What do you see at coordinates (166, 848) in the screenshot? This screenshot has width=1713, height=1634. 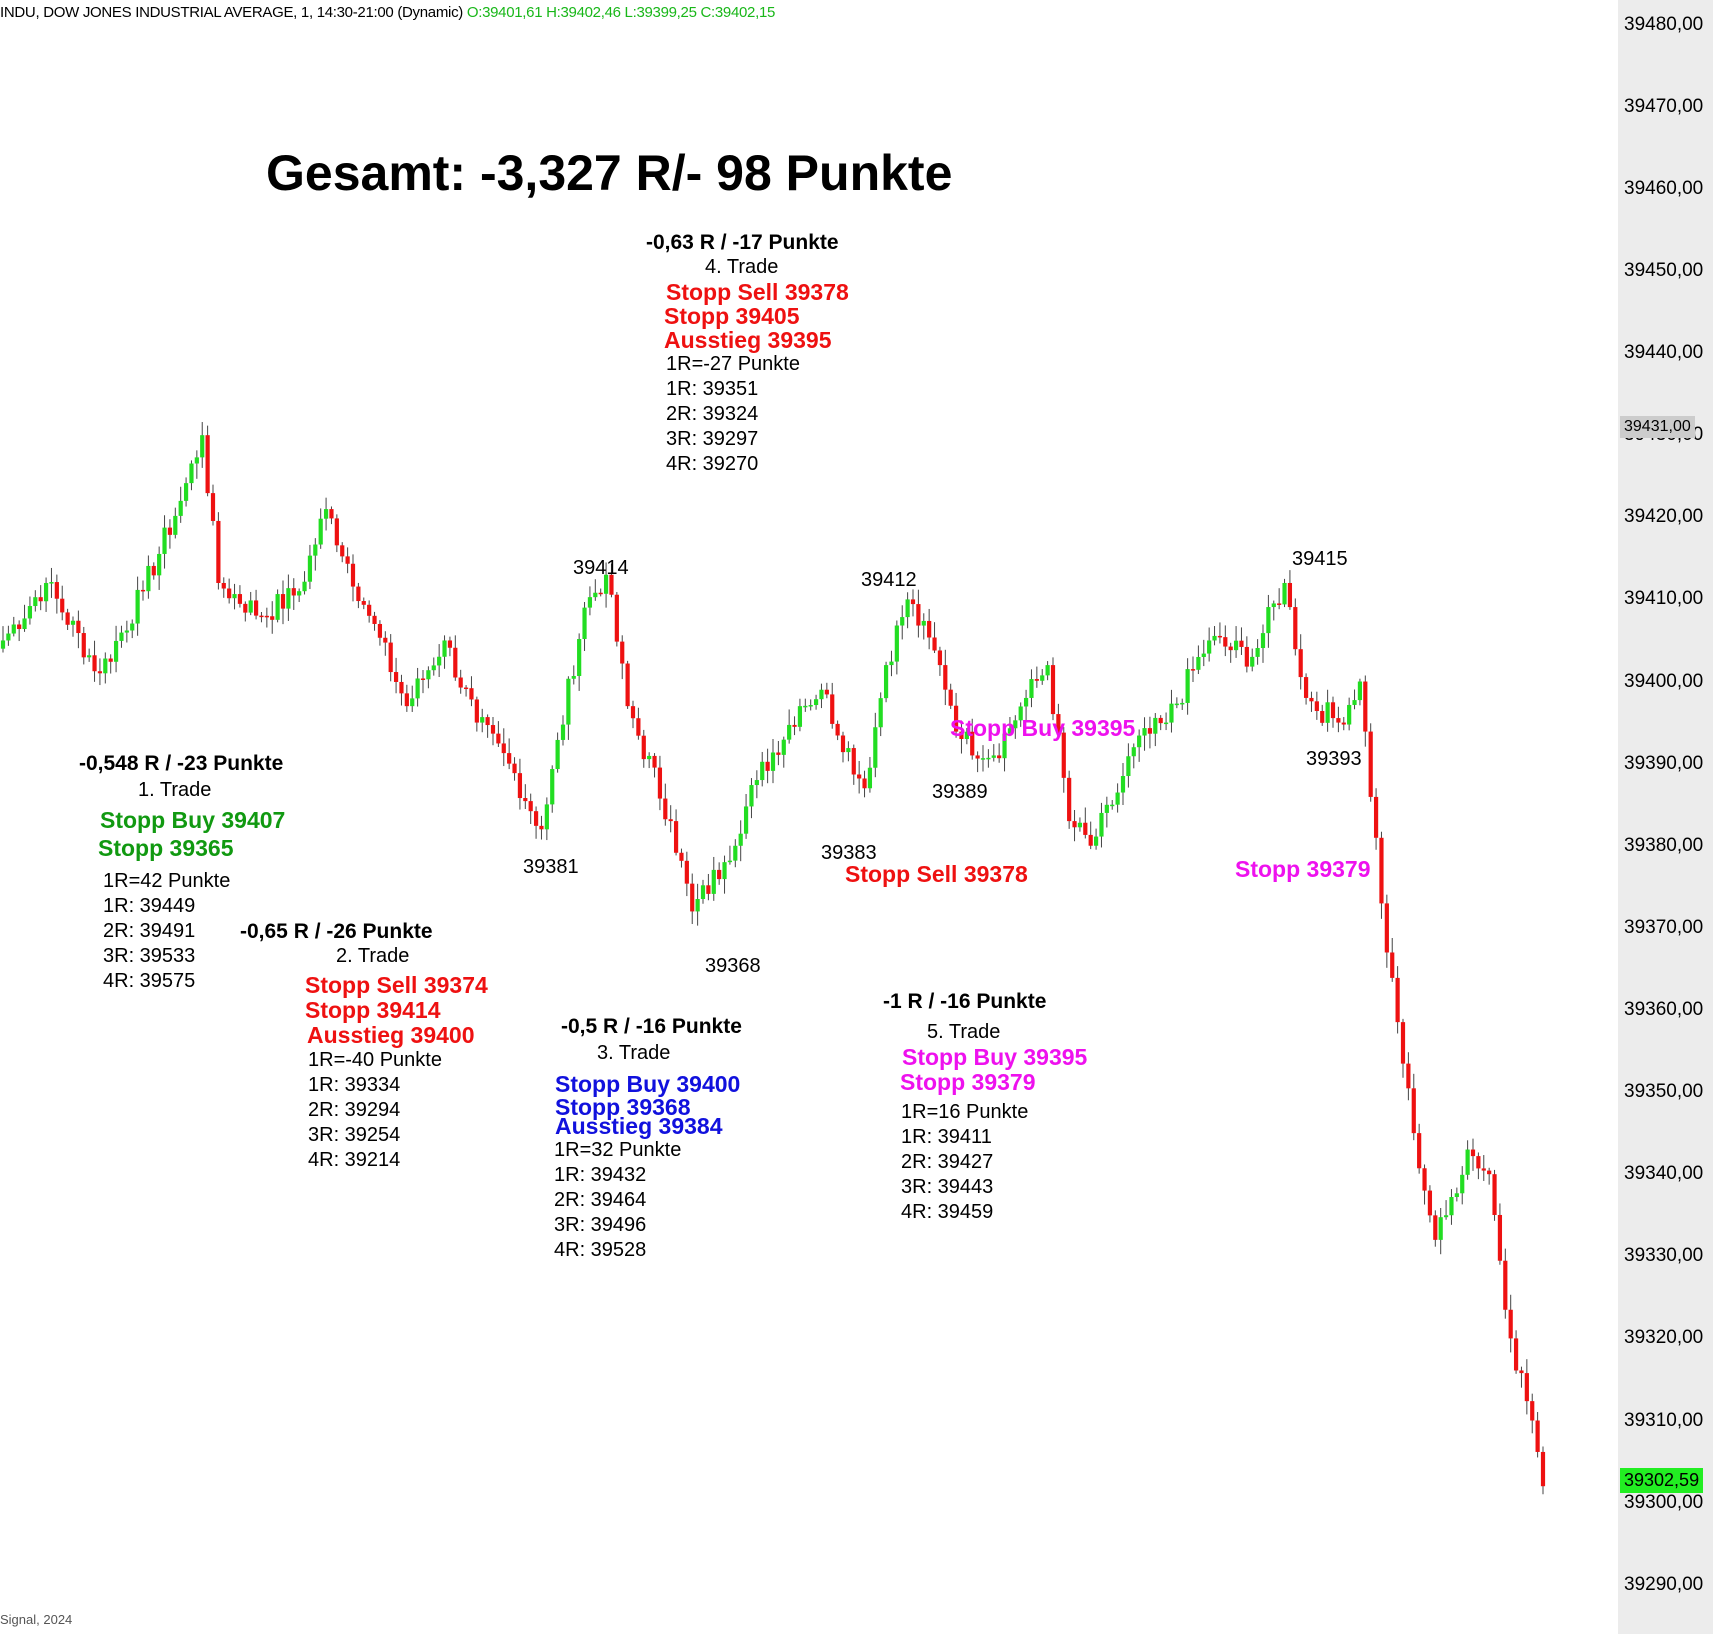 I see `trade-1-signal-2: Stopp 39365` at bounding box center [166, 848].